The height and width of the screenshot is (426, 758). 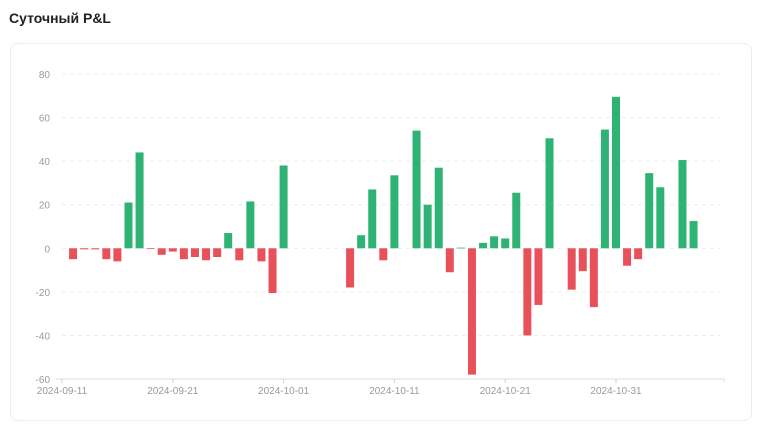 I want to click on y-tick-label: -20, so click(x=43, y=293).